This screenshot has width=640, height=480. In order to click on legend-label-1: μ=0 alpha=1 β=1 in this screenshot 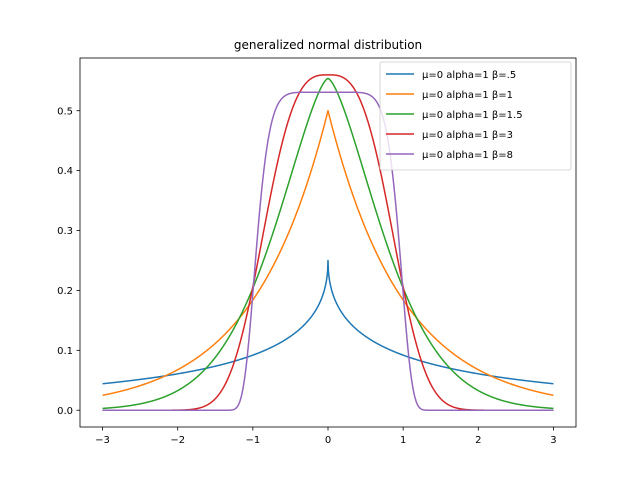, I will do `click(467, 95)`.